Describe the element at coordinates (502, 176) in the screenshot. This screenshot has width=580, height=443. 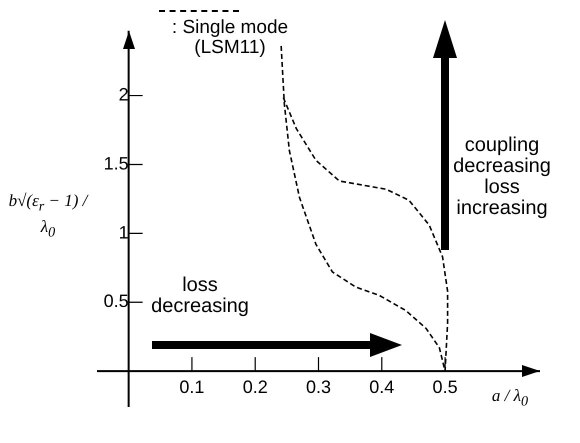
I see `annotation: coupling decreasing loss increasing` at that location.